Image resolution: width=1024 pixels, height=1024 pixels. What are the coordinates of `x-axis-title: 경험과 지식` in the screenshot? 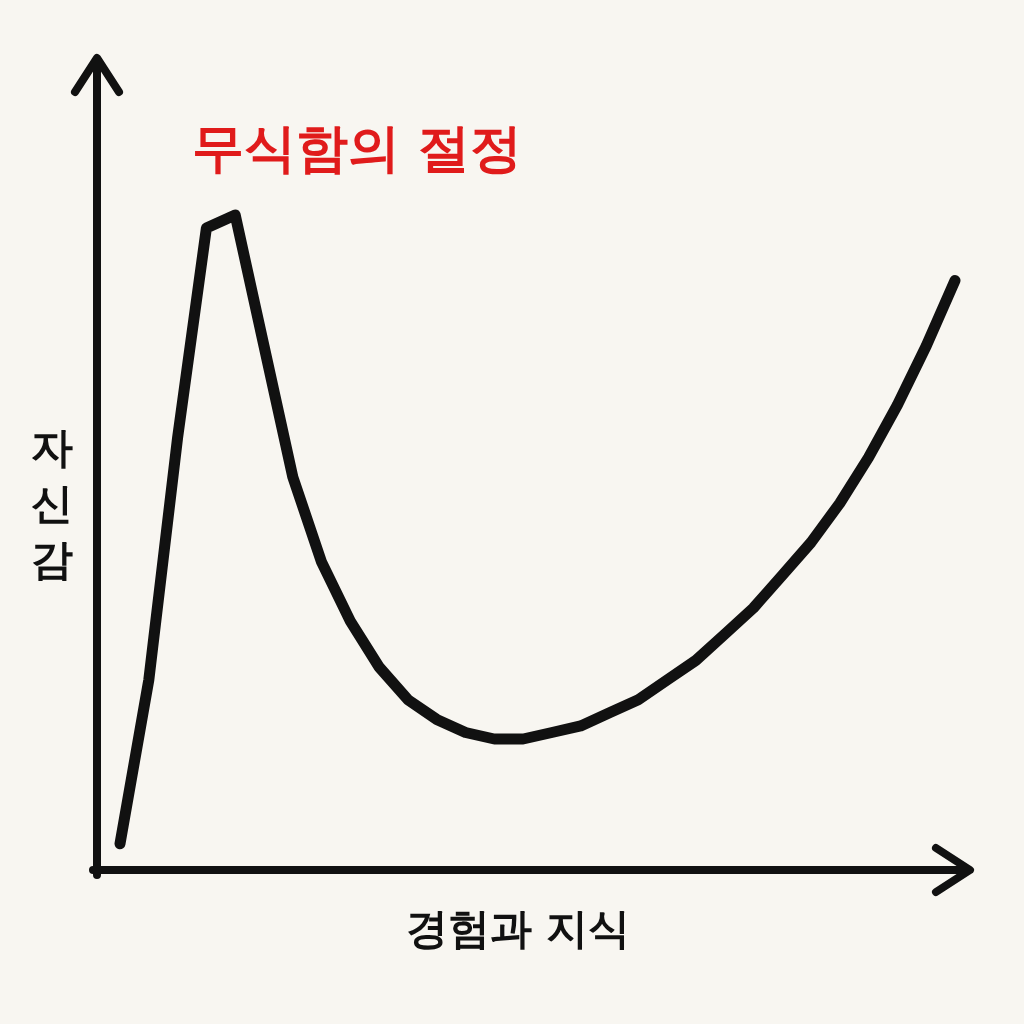 It's located at (518, 928).